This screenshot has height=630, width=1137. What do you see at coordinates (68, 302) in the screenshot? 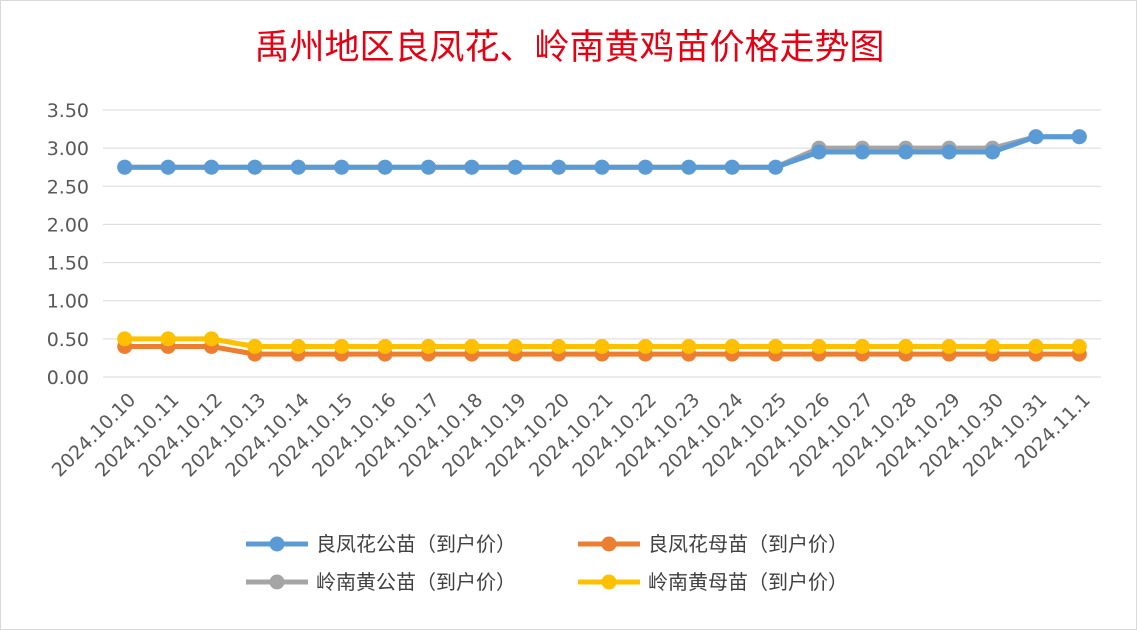
I see `y-tick-label: 1.00` at bounding box center [68, 302].